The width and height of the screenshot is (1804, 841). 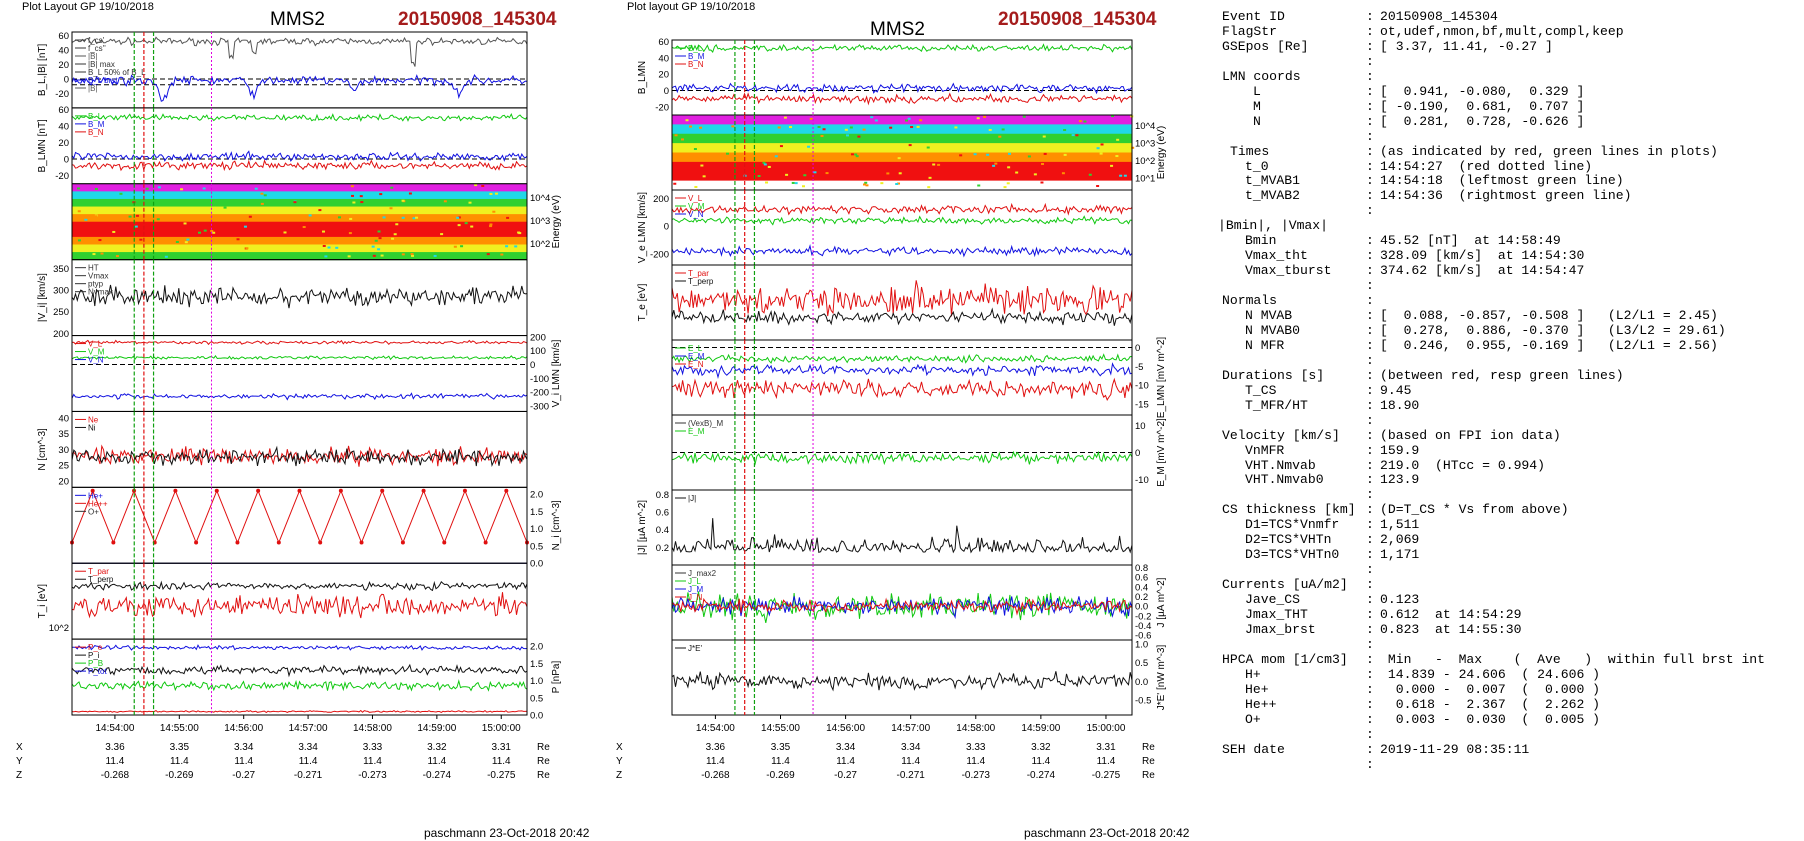 What do you see at coordinates (436, 728) in the screenshot?
I see `x-tick-label: 14:59:00` at bounding box center [436, 728].